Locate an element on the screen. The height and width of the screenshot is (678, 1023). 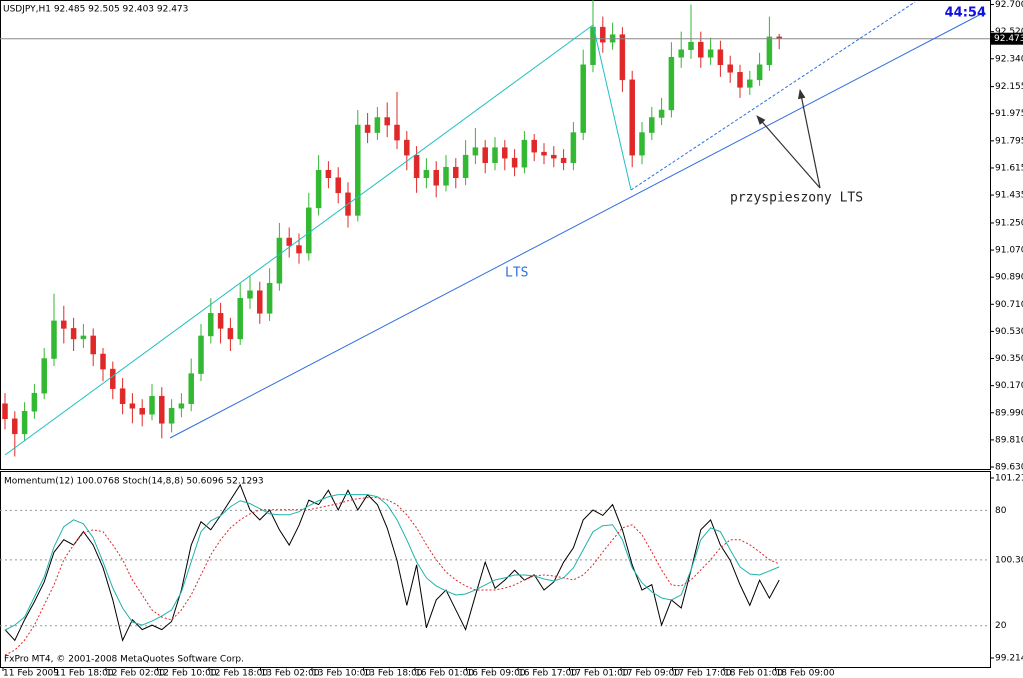
y-tick-label: 92.155 is located at coordinates (1009, 87).